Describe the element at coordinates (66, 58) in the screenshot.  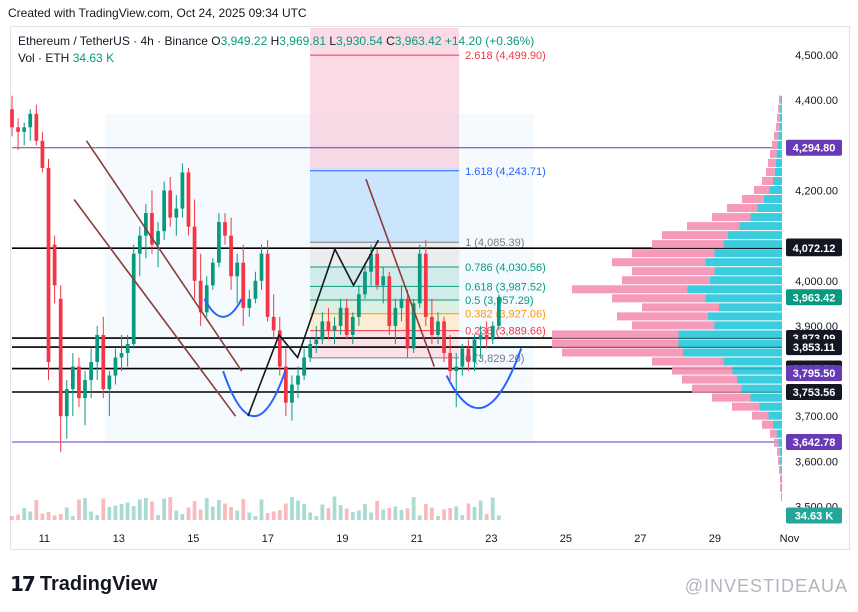
I see `volume-legend: Vol · ETH 34.63 K` at that location.